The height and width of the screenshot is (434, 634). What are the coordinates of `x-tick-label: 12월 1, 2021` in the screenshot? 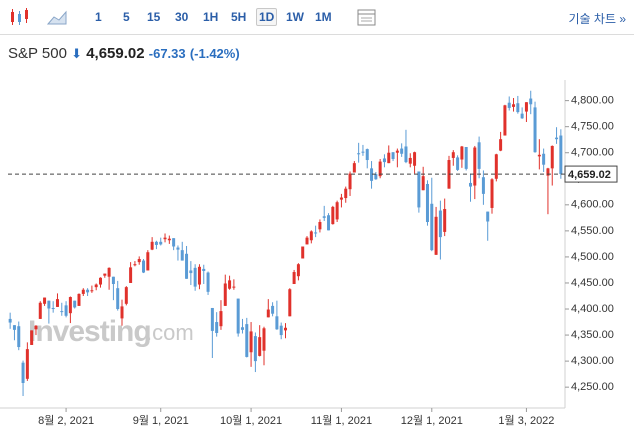 It's located at (432, 420).